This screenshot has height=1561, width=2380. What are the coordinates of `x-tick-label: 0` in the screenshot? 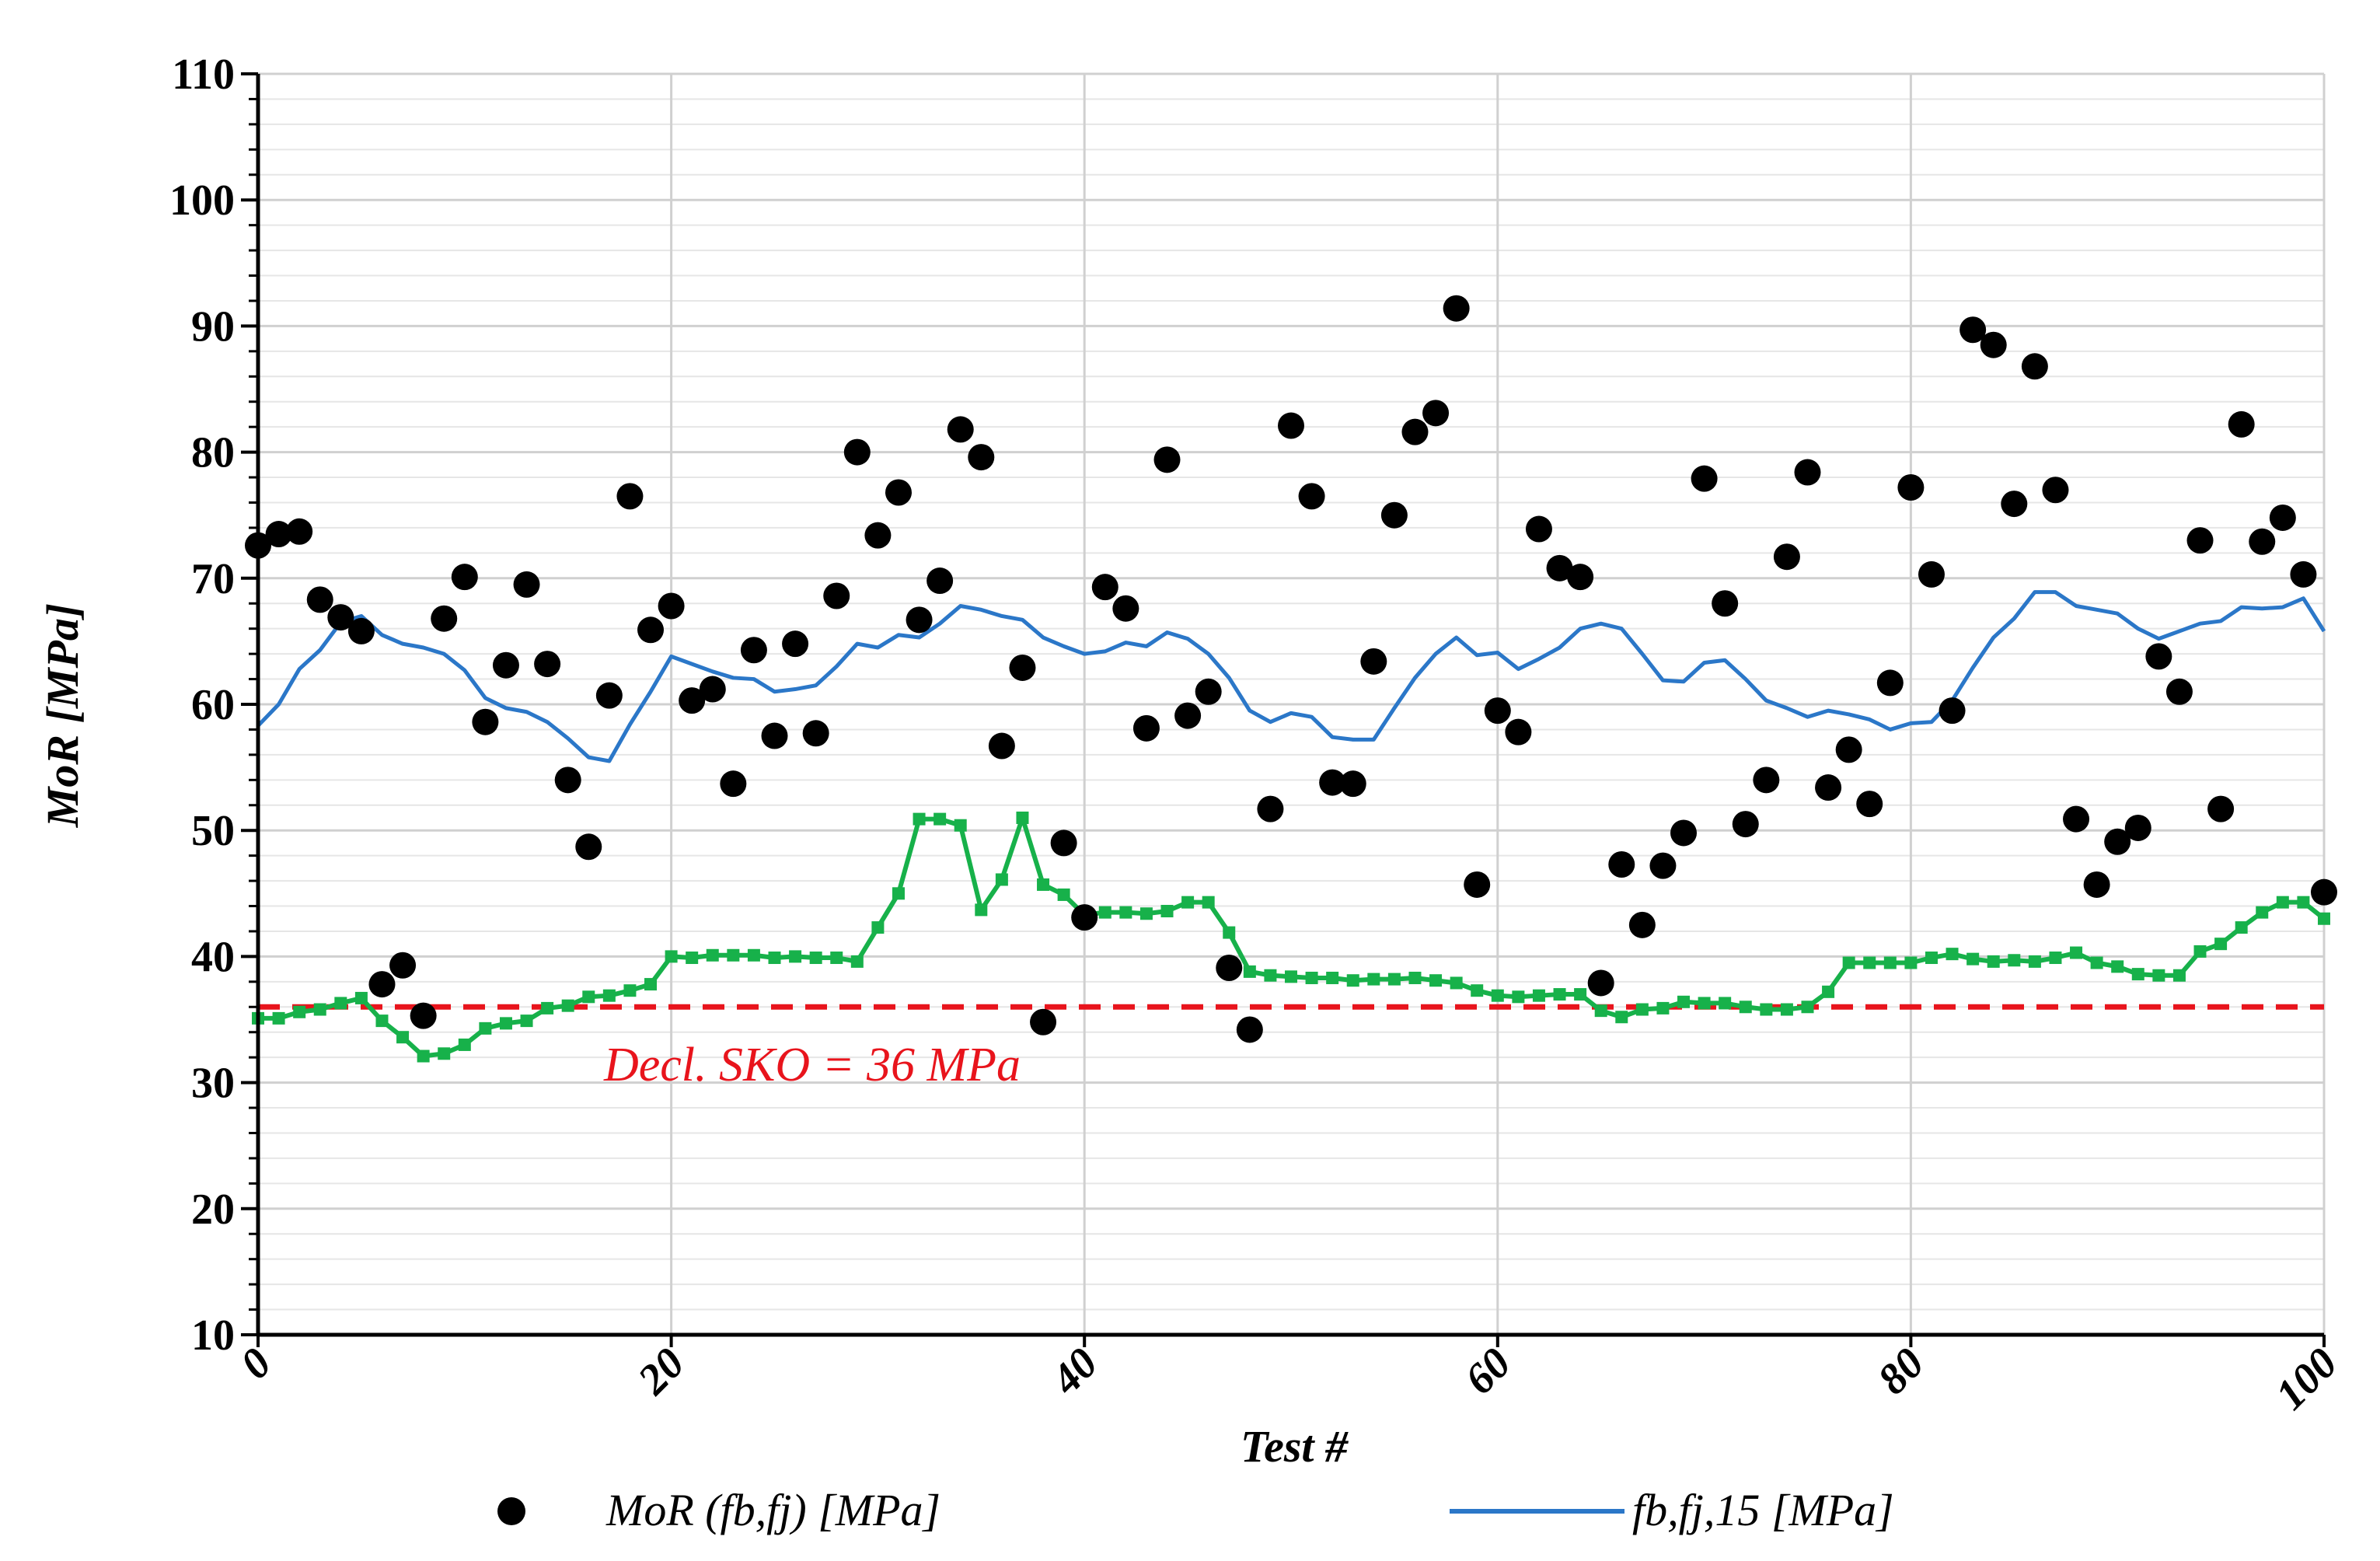 It's located at (256, 1363).